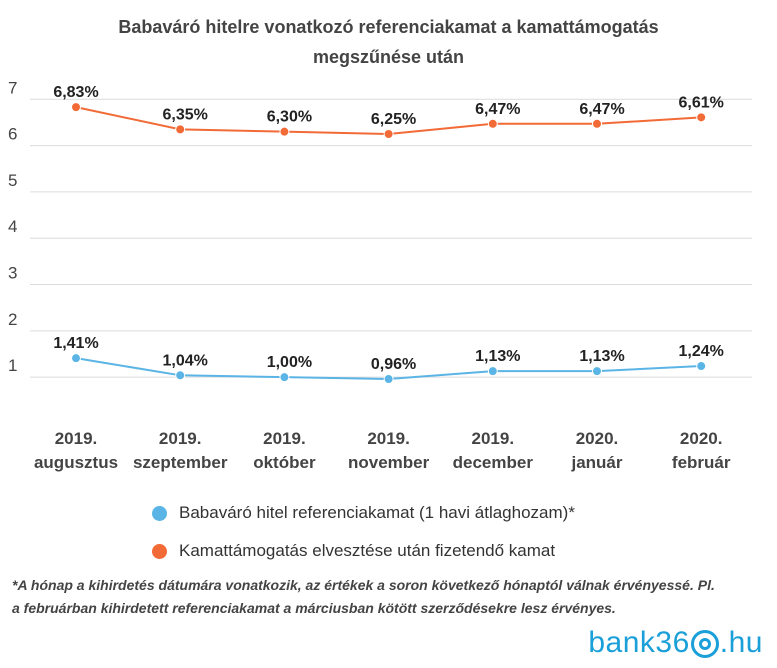 The width and height of the screenshot is (777, 668). I want to click on x-tick-label: november, so click(389, 462).